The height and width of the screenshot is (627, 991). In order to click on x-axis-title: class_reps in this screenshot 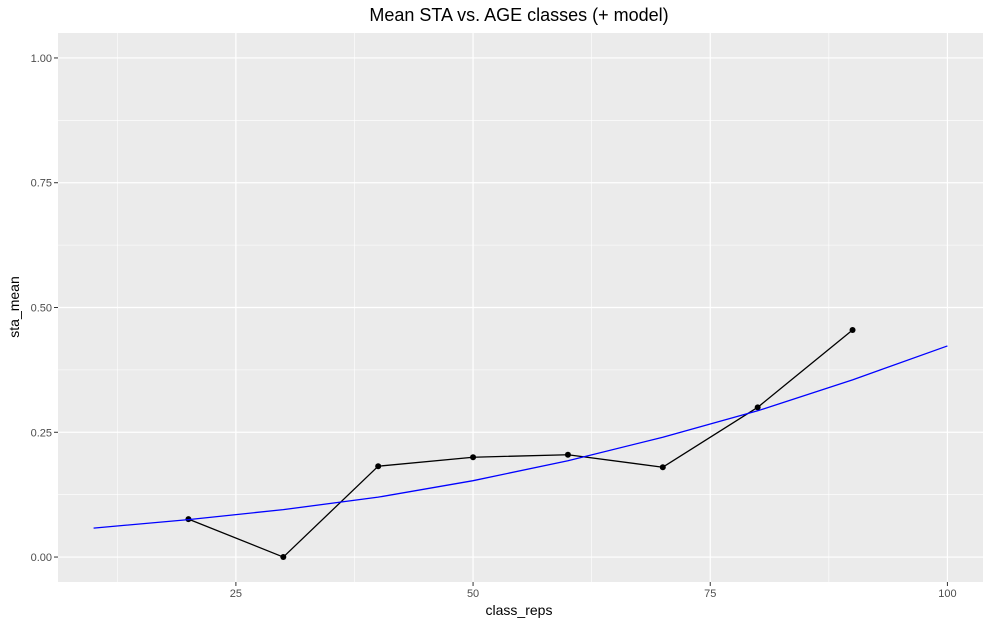, I will do `click(519, 610)`.